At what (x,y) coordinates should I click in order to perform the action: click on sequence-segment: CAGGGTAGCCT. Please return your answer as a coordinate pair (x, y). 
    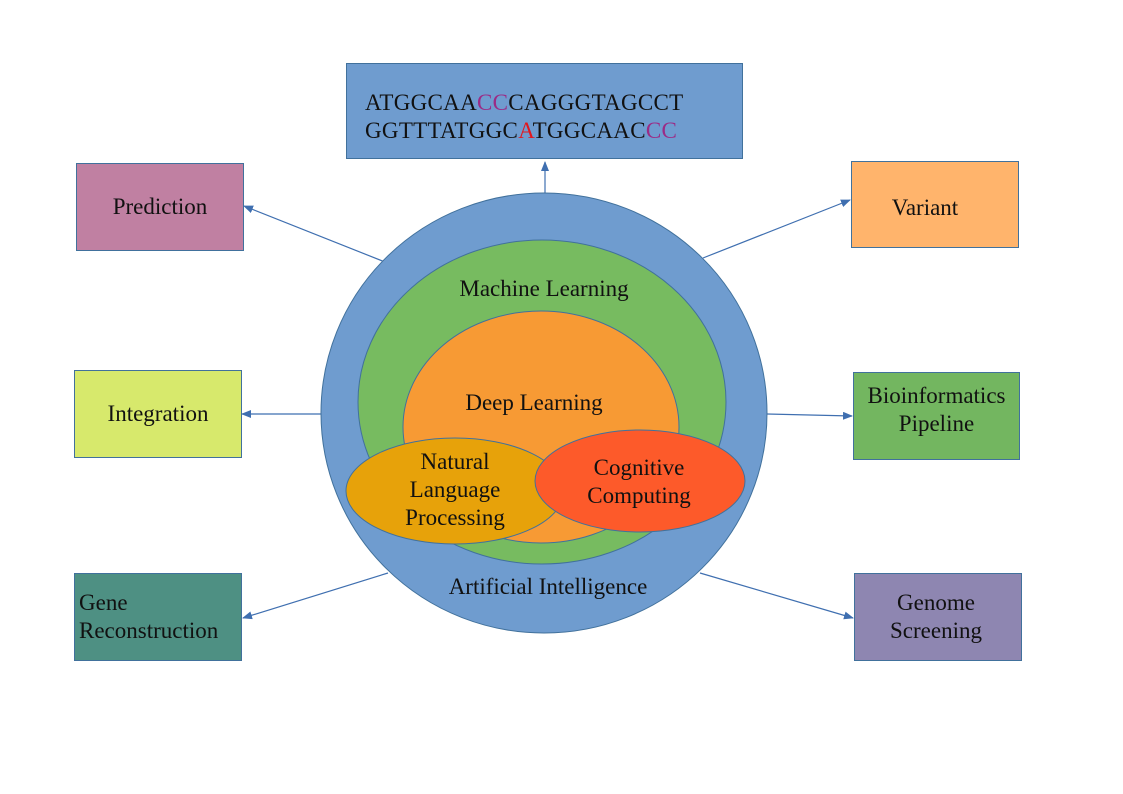
    Looking at the image, I should click on (596, 102).